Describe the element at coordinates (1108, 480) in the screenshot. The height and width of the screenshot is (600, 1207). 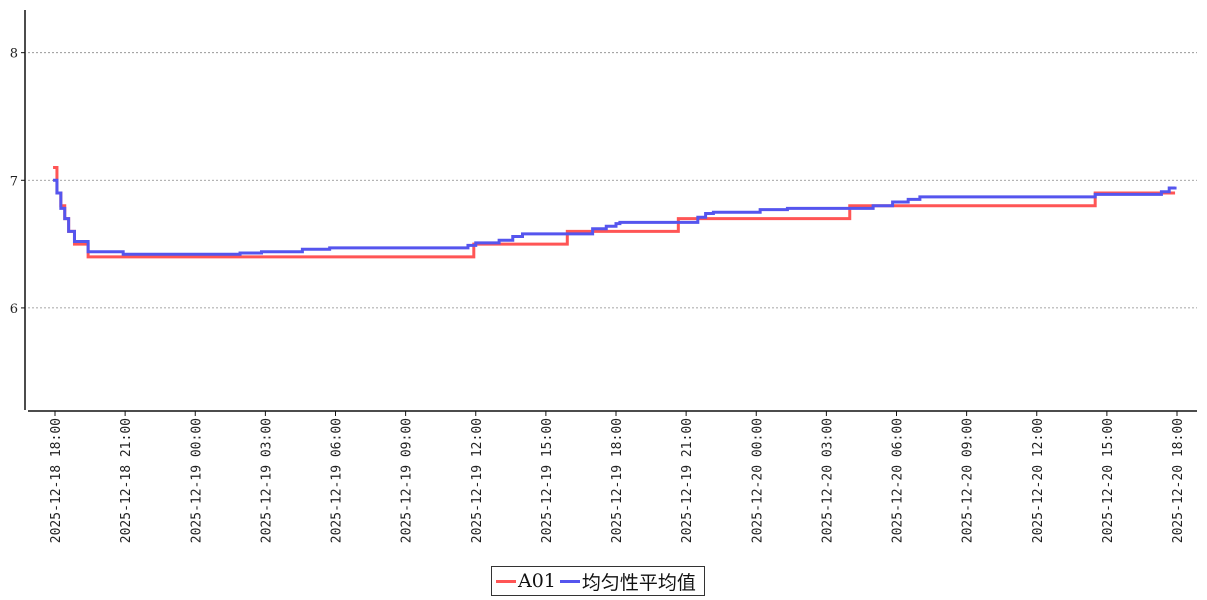
I see `x-tick-label: 2025-12-20 15:00` at that location.